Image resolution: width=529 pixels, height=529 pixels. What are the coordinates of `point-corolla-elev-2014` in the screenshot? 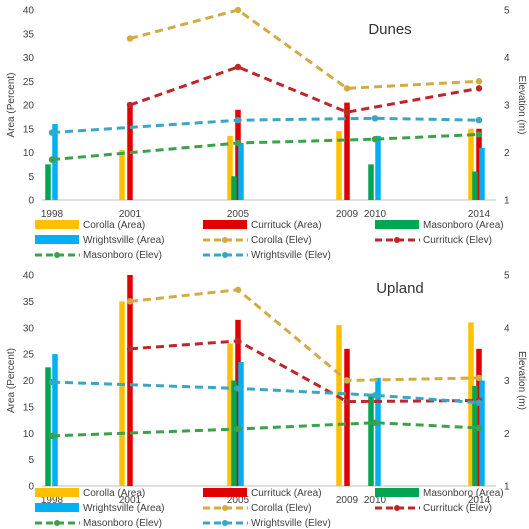 It's located at (479, 81).